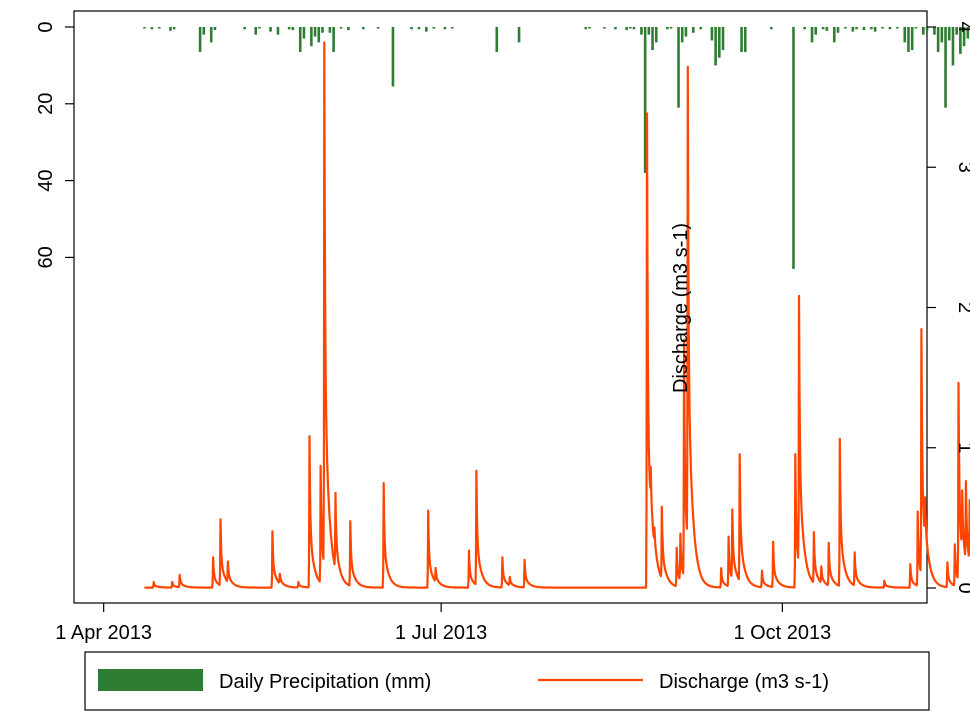 The height and width of the screenshot is (711, 970). What do you see at coordinates (962, 26) in the screenshot?
I see `y-right-tick-label: 4` at bounding box center [962, 26].